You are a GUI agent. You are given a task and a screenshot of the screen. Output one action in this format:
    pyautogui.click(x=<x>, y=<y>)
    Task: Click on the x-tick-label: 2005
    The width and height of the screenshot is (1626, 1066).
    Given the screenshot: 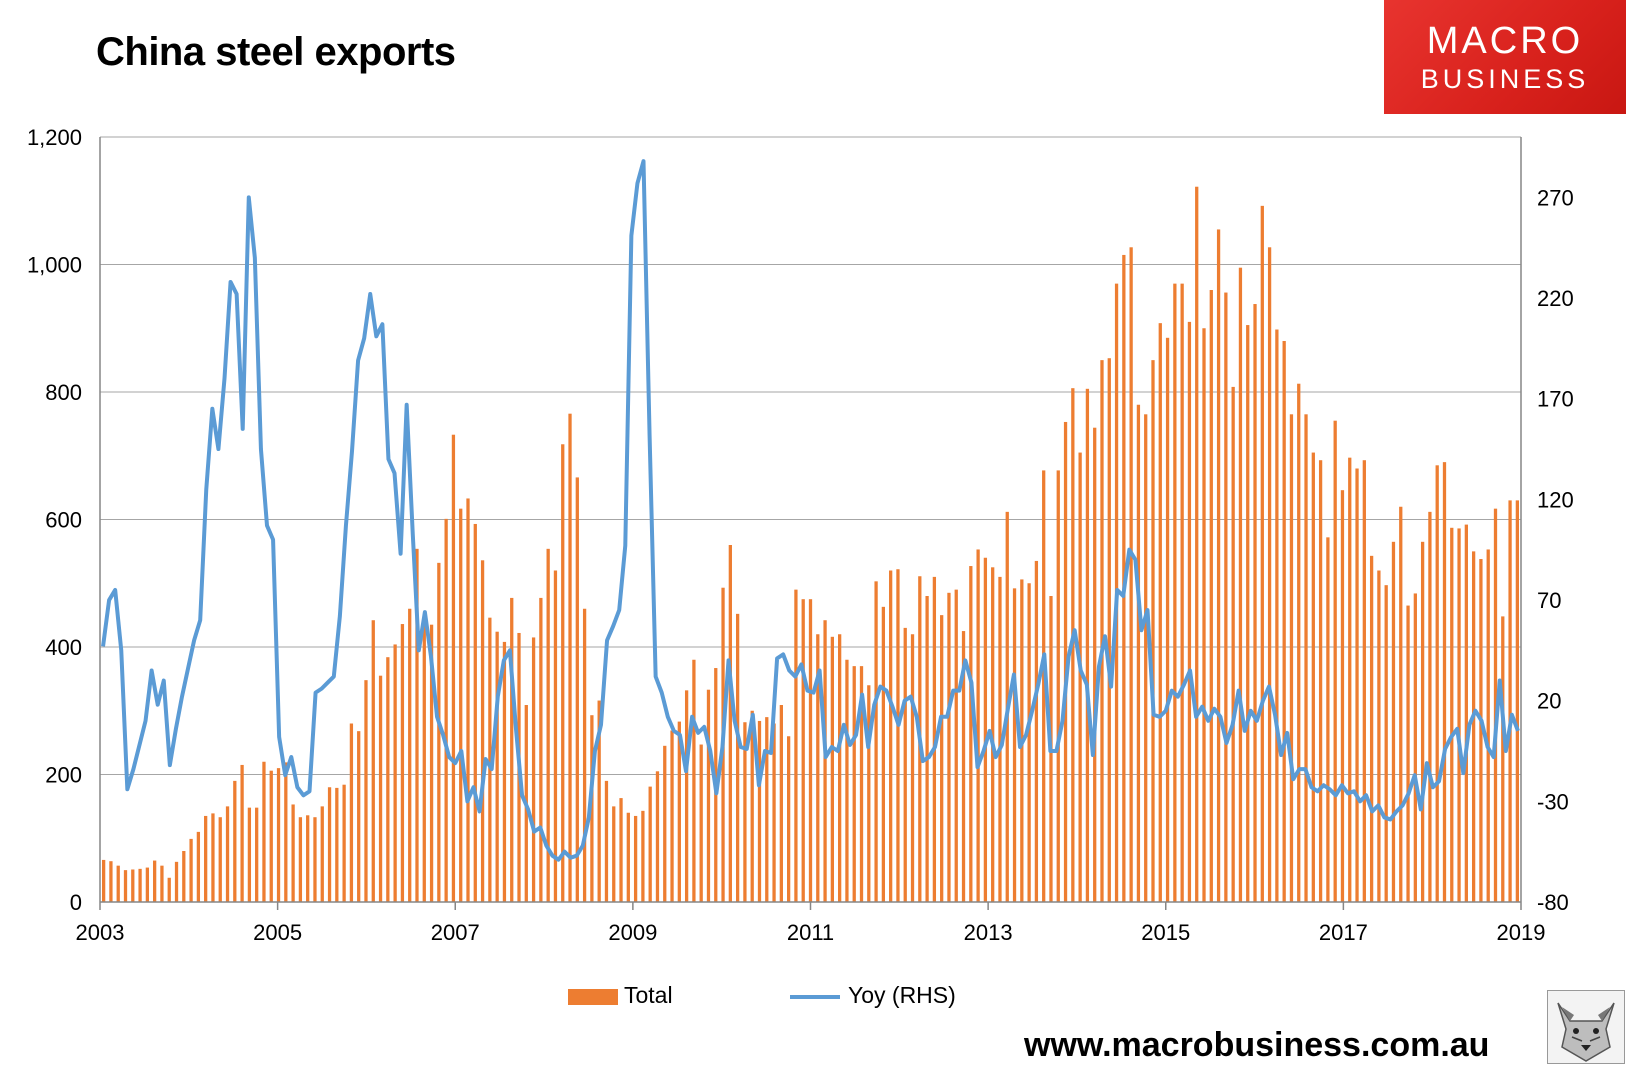 What is the action you would take?
    pyautogui.click(x=277, y=932)
    